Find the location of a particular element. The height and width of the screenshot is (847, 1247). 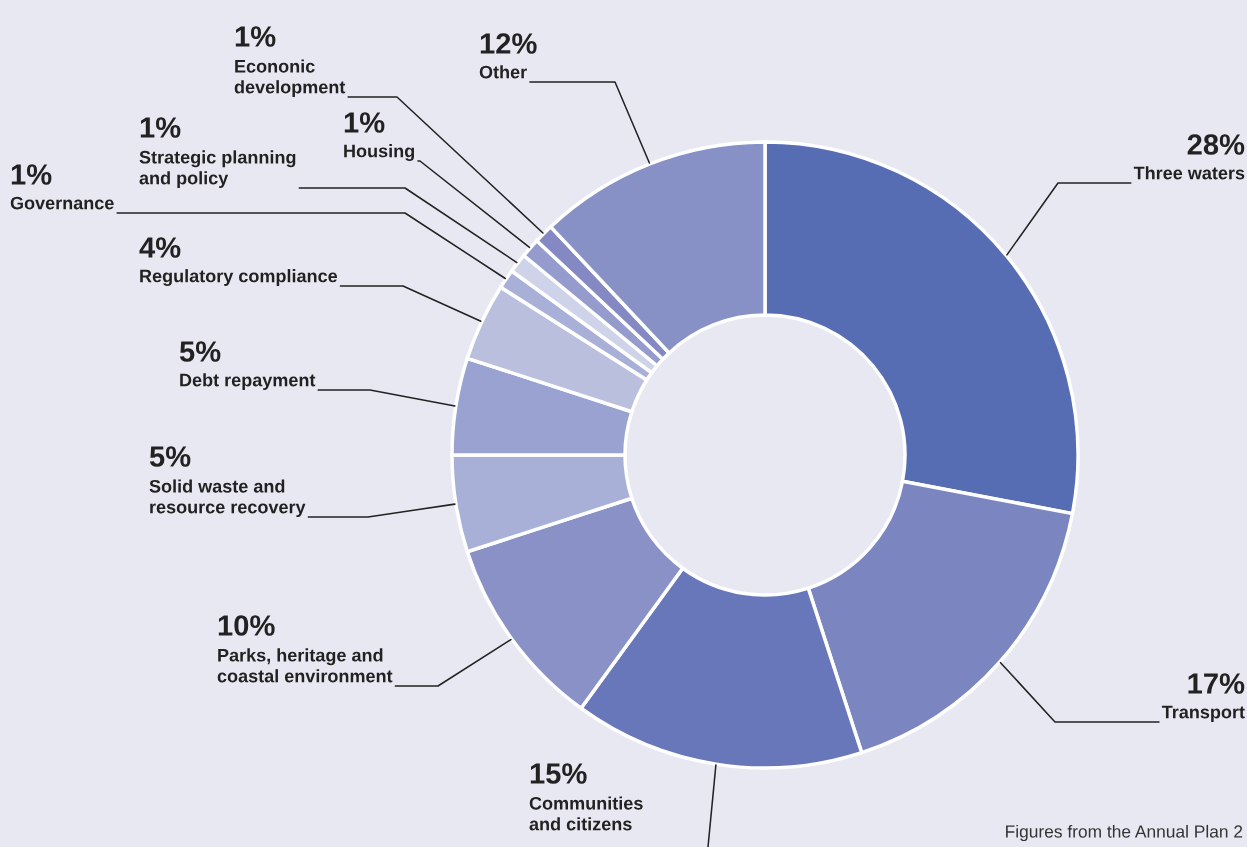

slice-label: Strategic planning and policy is located at coordinates (217, 169).